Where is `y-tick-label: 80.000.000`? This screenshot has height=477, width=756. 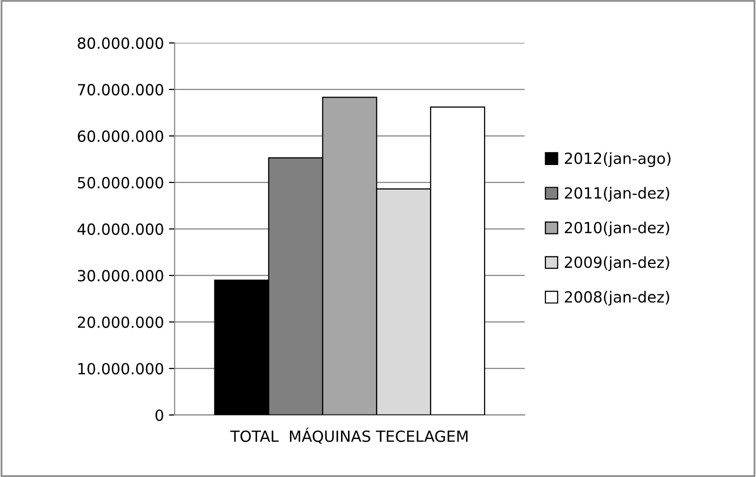
y-tick-label: 80.000.000 is located at coordinates (121, 43).